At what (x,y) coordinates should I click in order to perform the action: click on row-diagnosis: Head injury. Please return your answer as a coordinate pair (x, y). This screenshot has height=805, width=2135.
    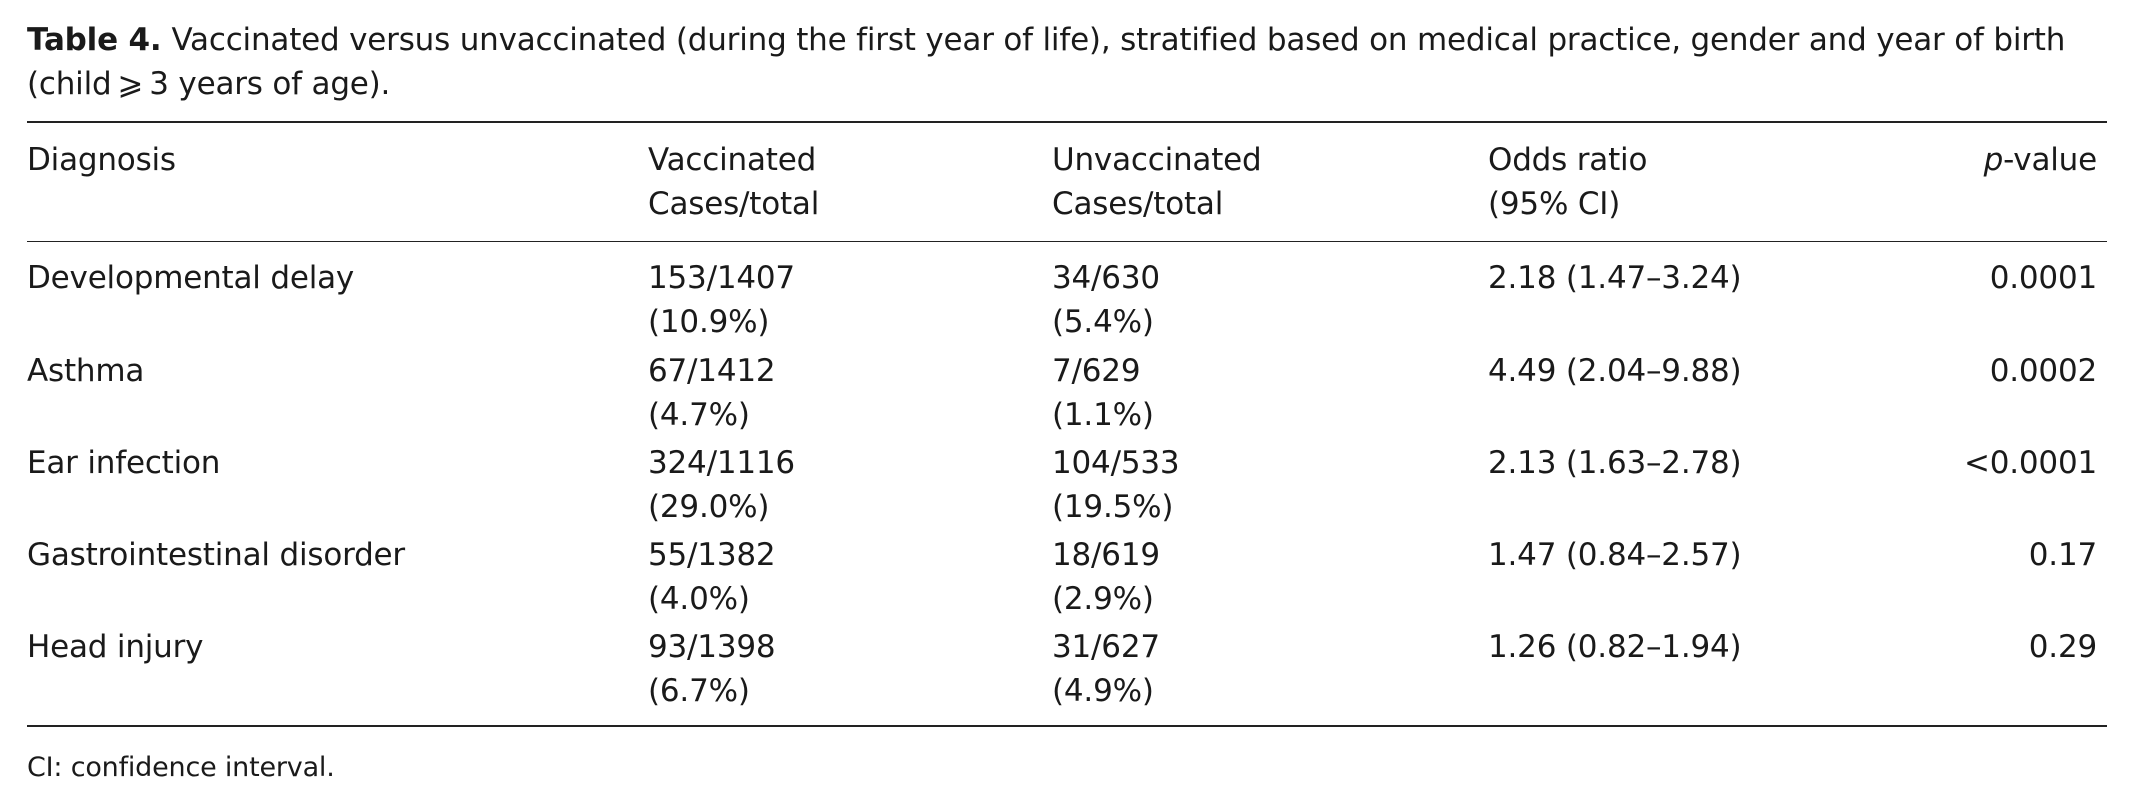
    Looking at the image, I should click on (115, 647).